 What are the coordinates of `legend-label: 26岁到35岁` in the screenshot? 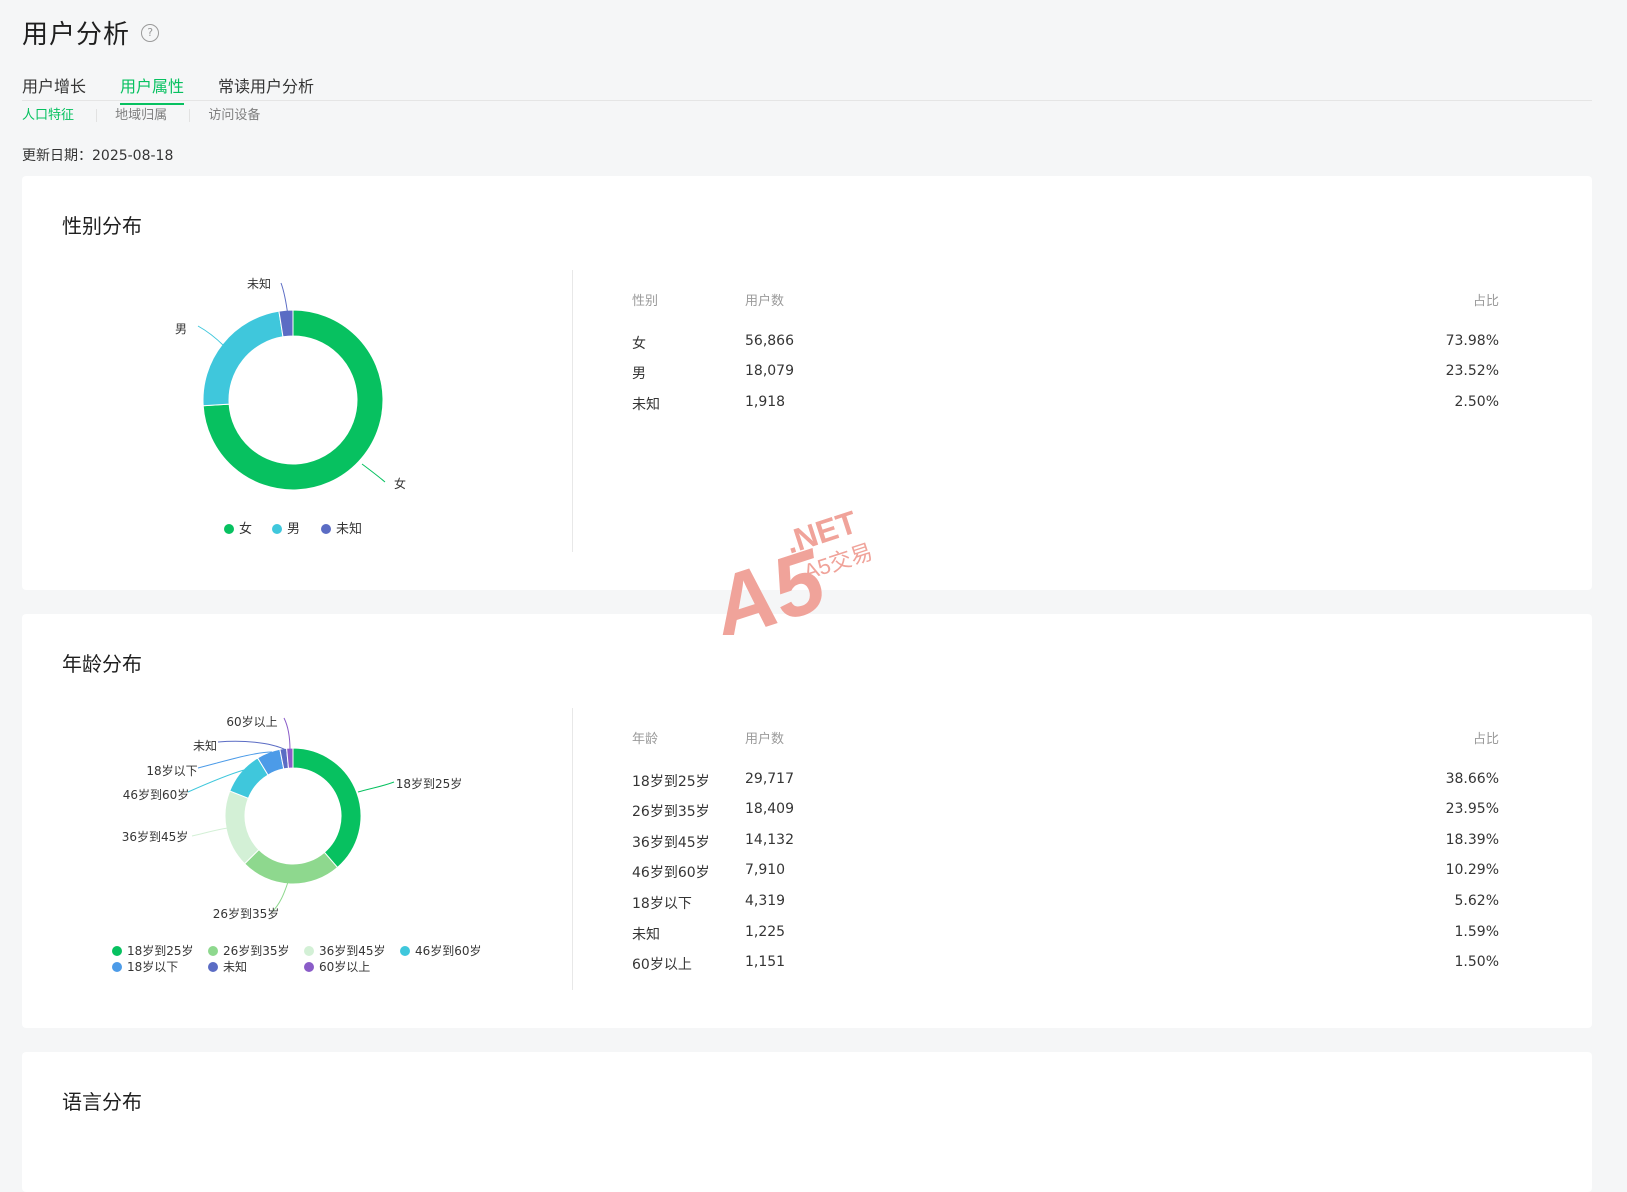 It's located at (256, 951).